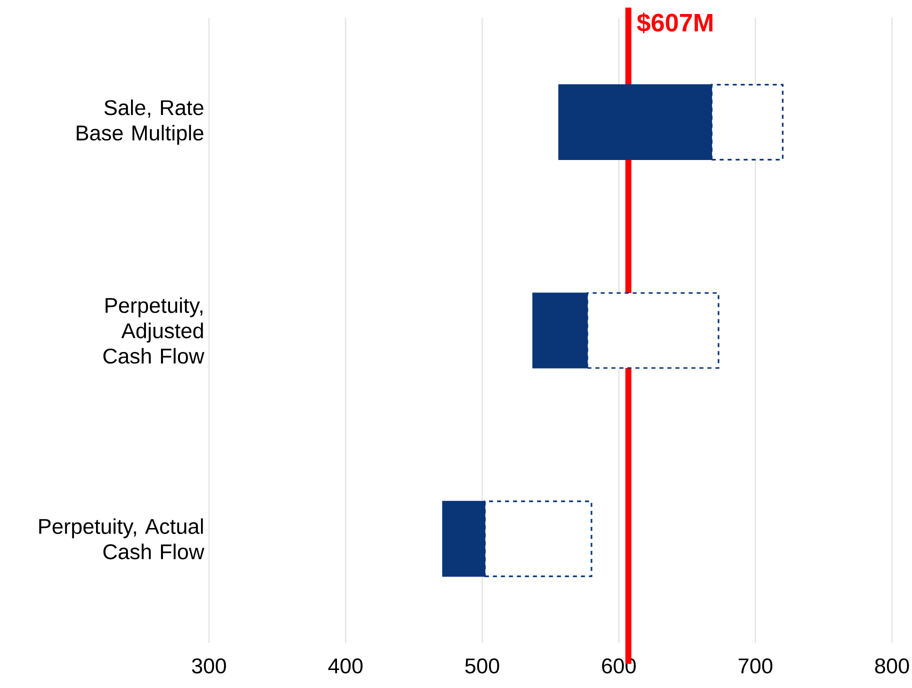 The width and height of the screenshot is (912, 688). Describe the element at coordinates (482, 666) in the screenshot. I see `x-tick-label: 500` at that location.